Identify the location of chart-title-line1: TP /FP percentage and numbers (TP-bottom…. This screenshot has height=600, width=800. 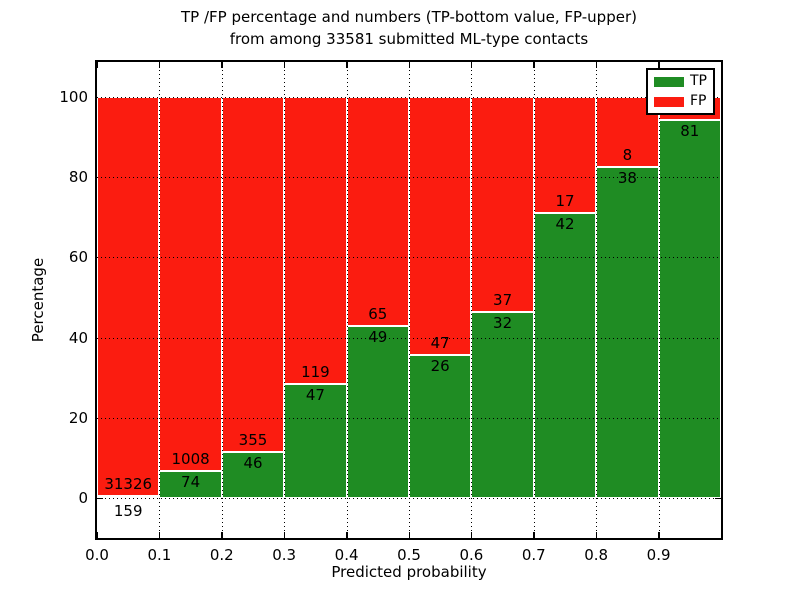
(409, 17).